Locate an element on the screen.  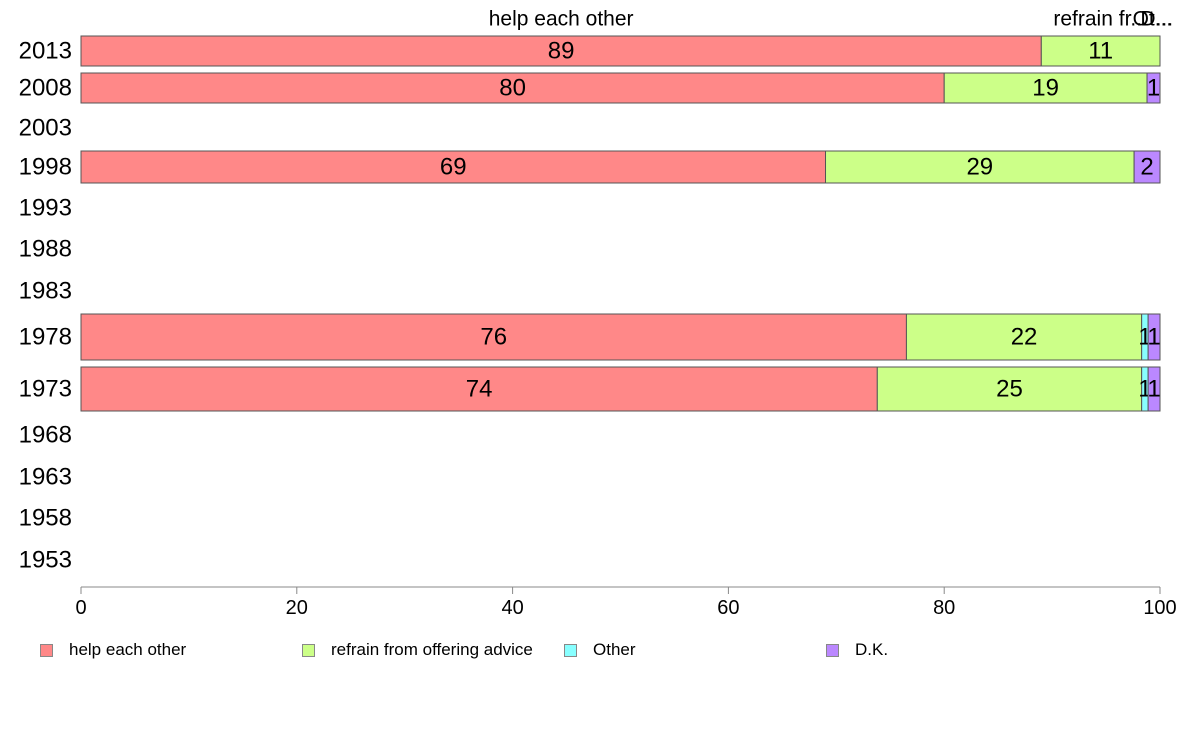
data-label-2013-1: 11 is located at coordinates (1100, 51).